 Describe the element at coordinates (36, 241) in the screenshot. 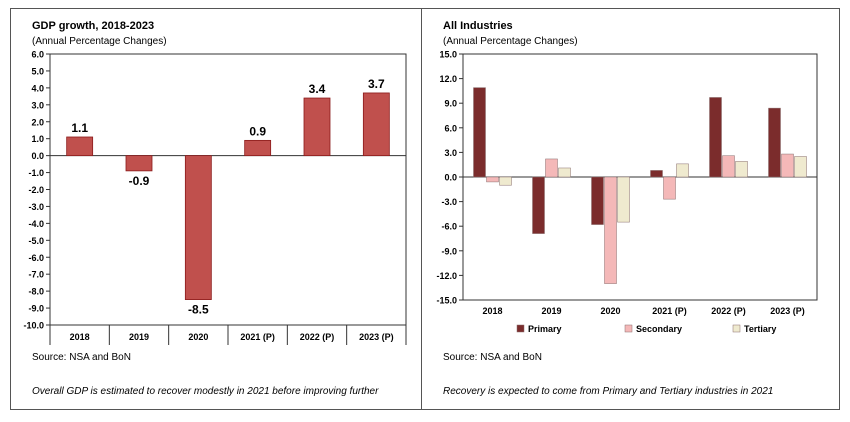

I see `y-tick-label: -5.0` at that location.